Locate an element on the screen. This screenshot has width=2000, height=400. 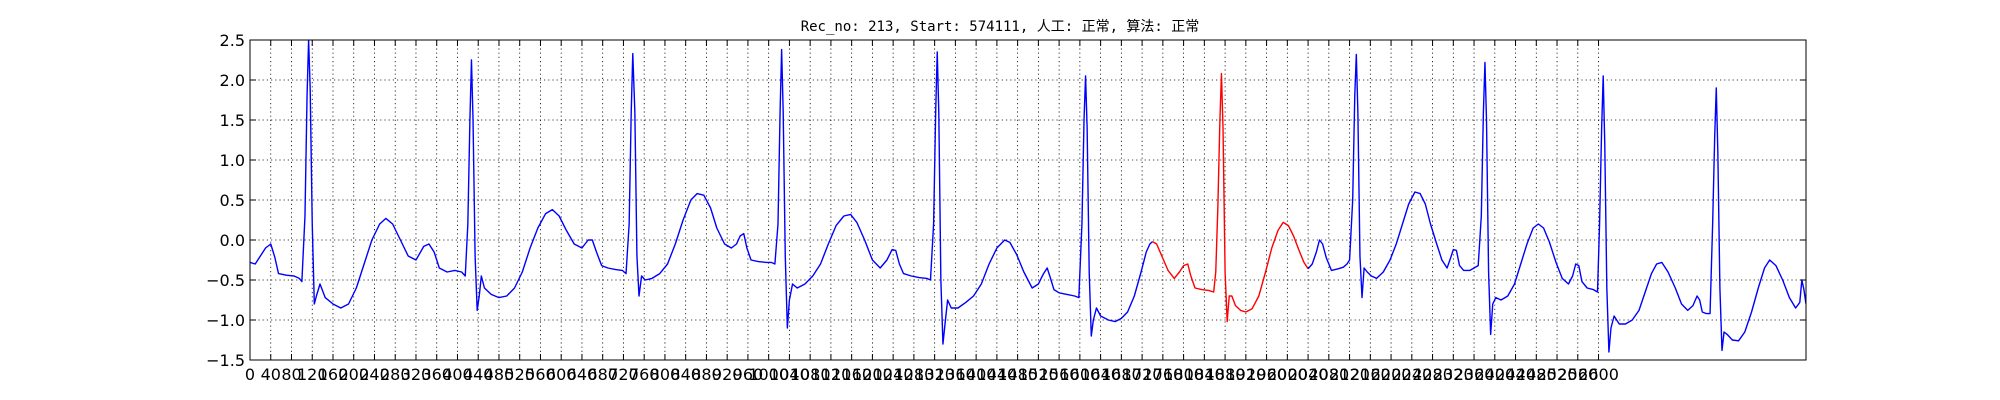
x-tick-label: 720 is located at coordinates (623, 374).